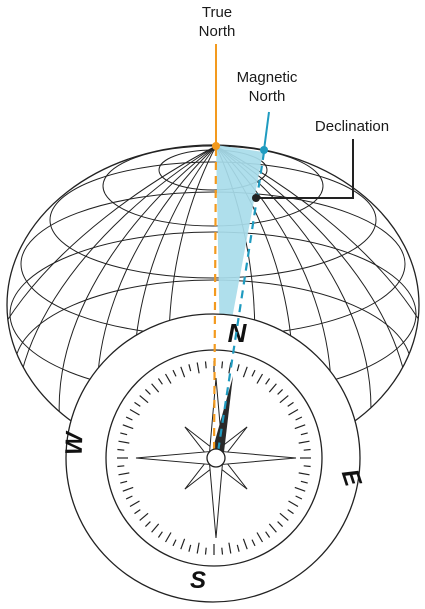 This screenshot has width=425, height=609. What do you see at coordinates (217, 22) in the screenshot?
I see `true-north-label: True North` at bounding box center [217, 22].